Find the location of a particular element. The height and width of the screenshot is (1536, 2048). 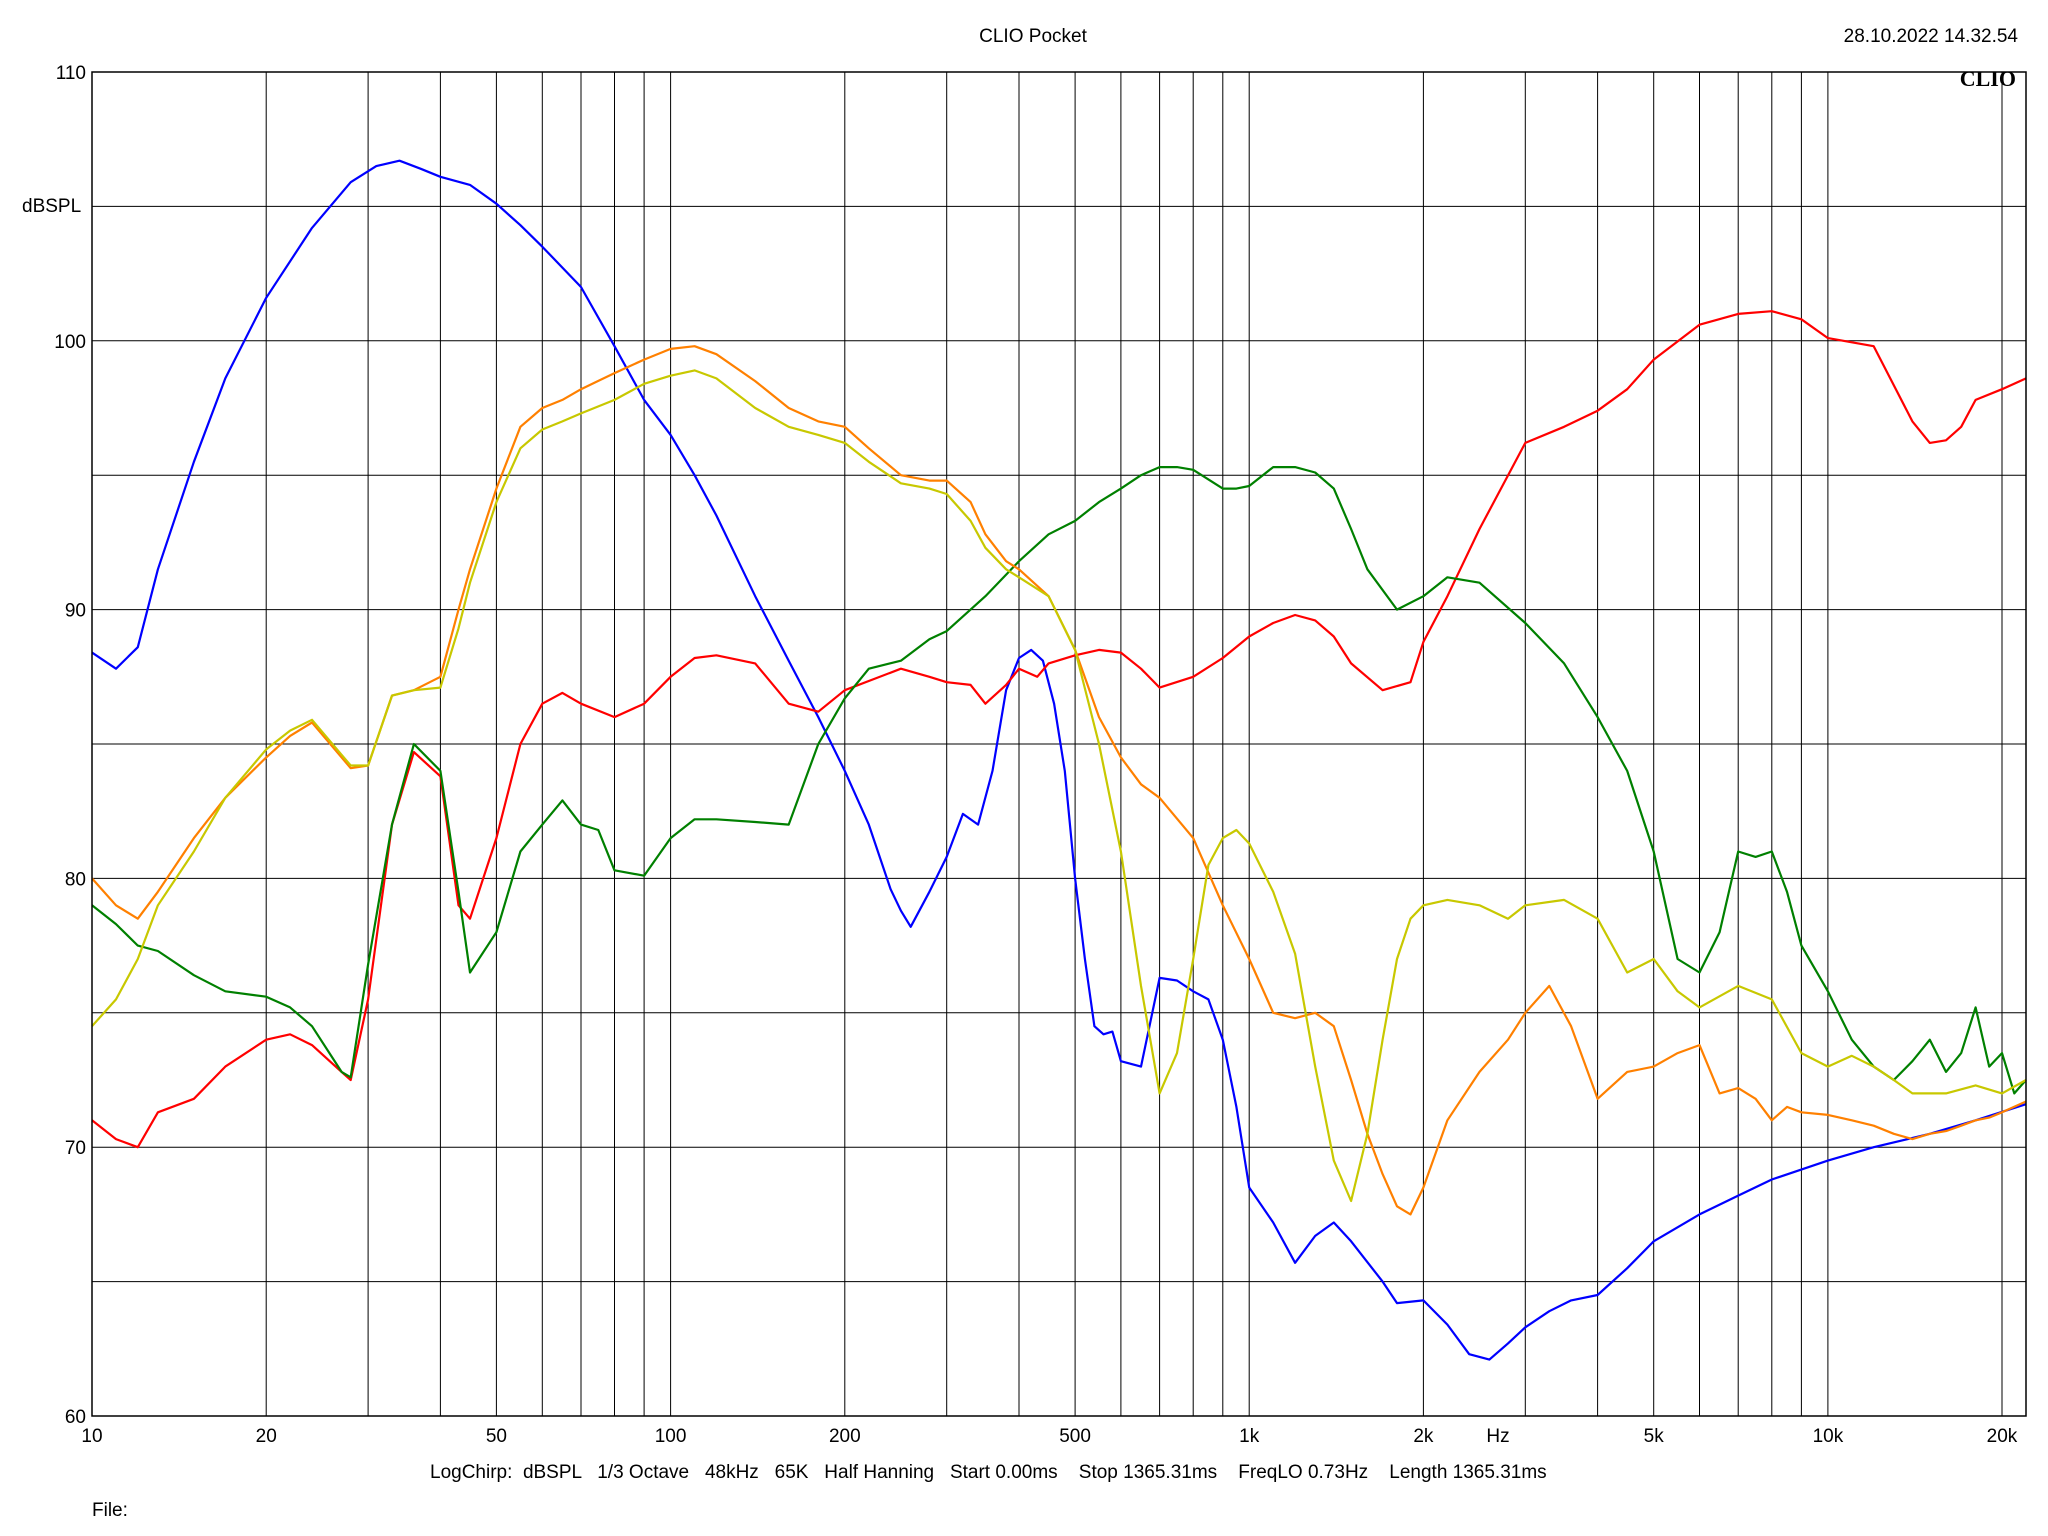

x-axis-label: Hz is located at coordinates (1497, 1436).